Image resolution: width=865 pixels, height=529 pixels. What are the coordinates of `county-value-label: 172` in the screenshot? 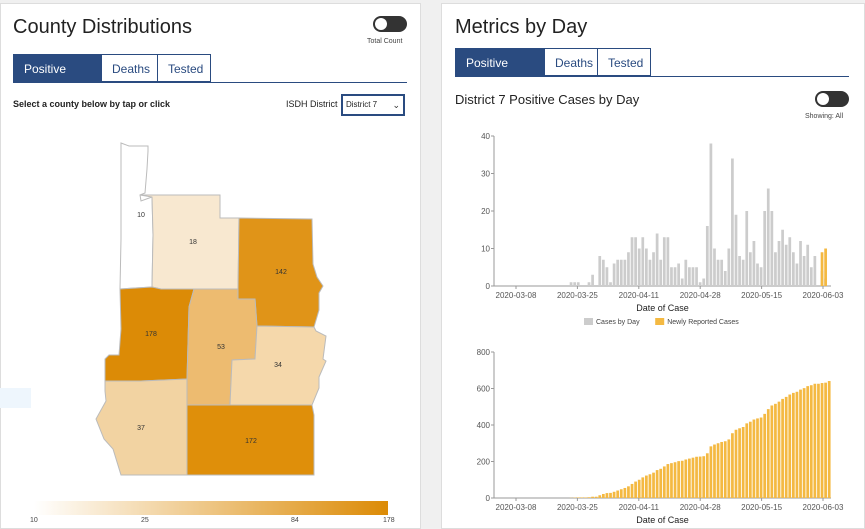 It's located at (251, 441).